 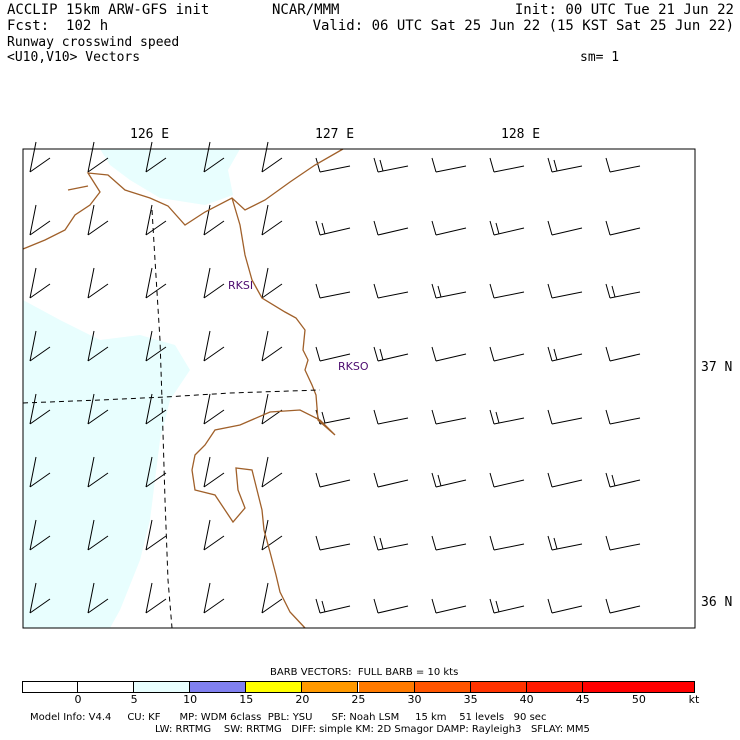 I want to click on smoothing-label: sm= 1, so click(x=600, y=57).